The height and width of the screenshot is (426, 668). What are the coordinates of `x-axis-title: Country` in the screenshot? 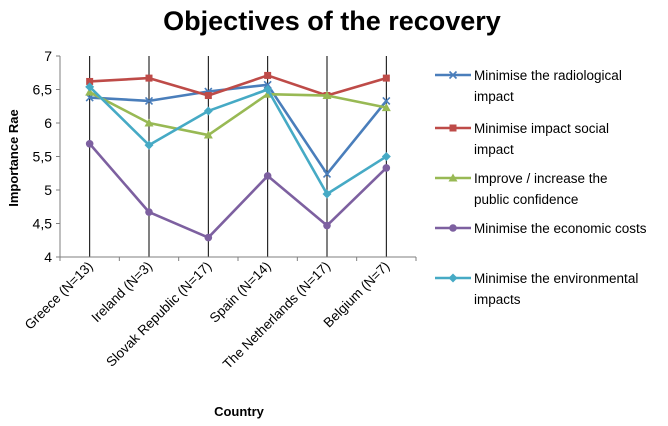 It's located at (239, 411).